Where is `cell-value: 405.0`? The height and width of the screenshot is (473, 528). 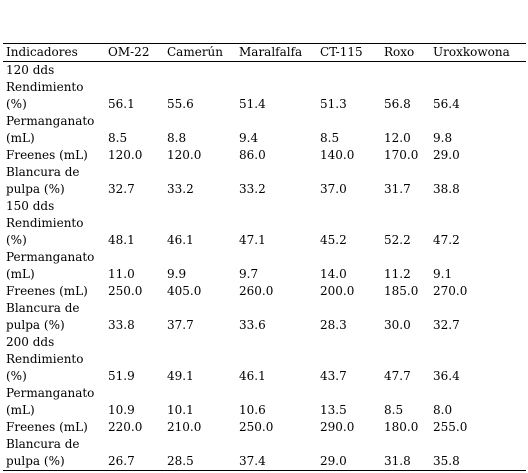 cell-value: 405.0 is located at coordinates (184, 291).